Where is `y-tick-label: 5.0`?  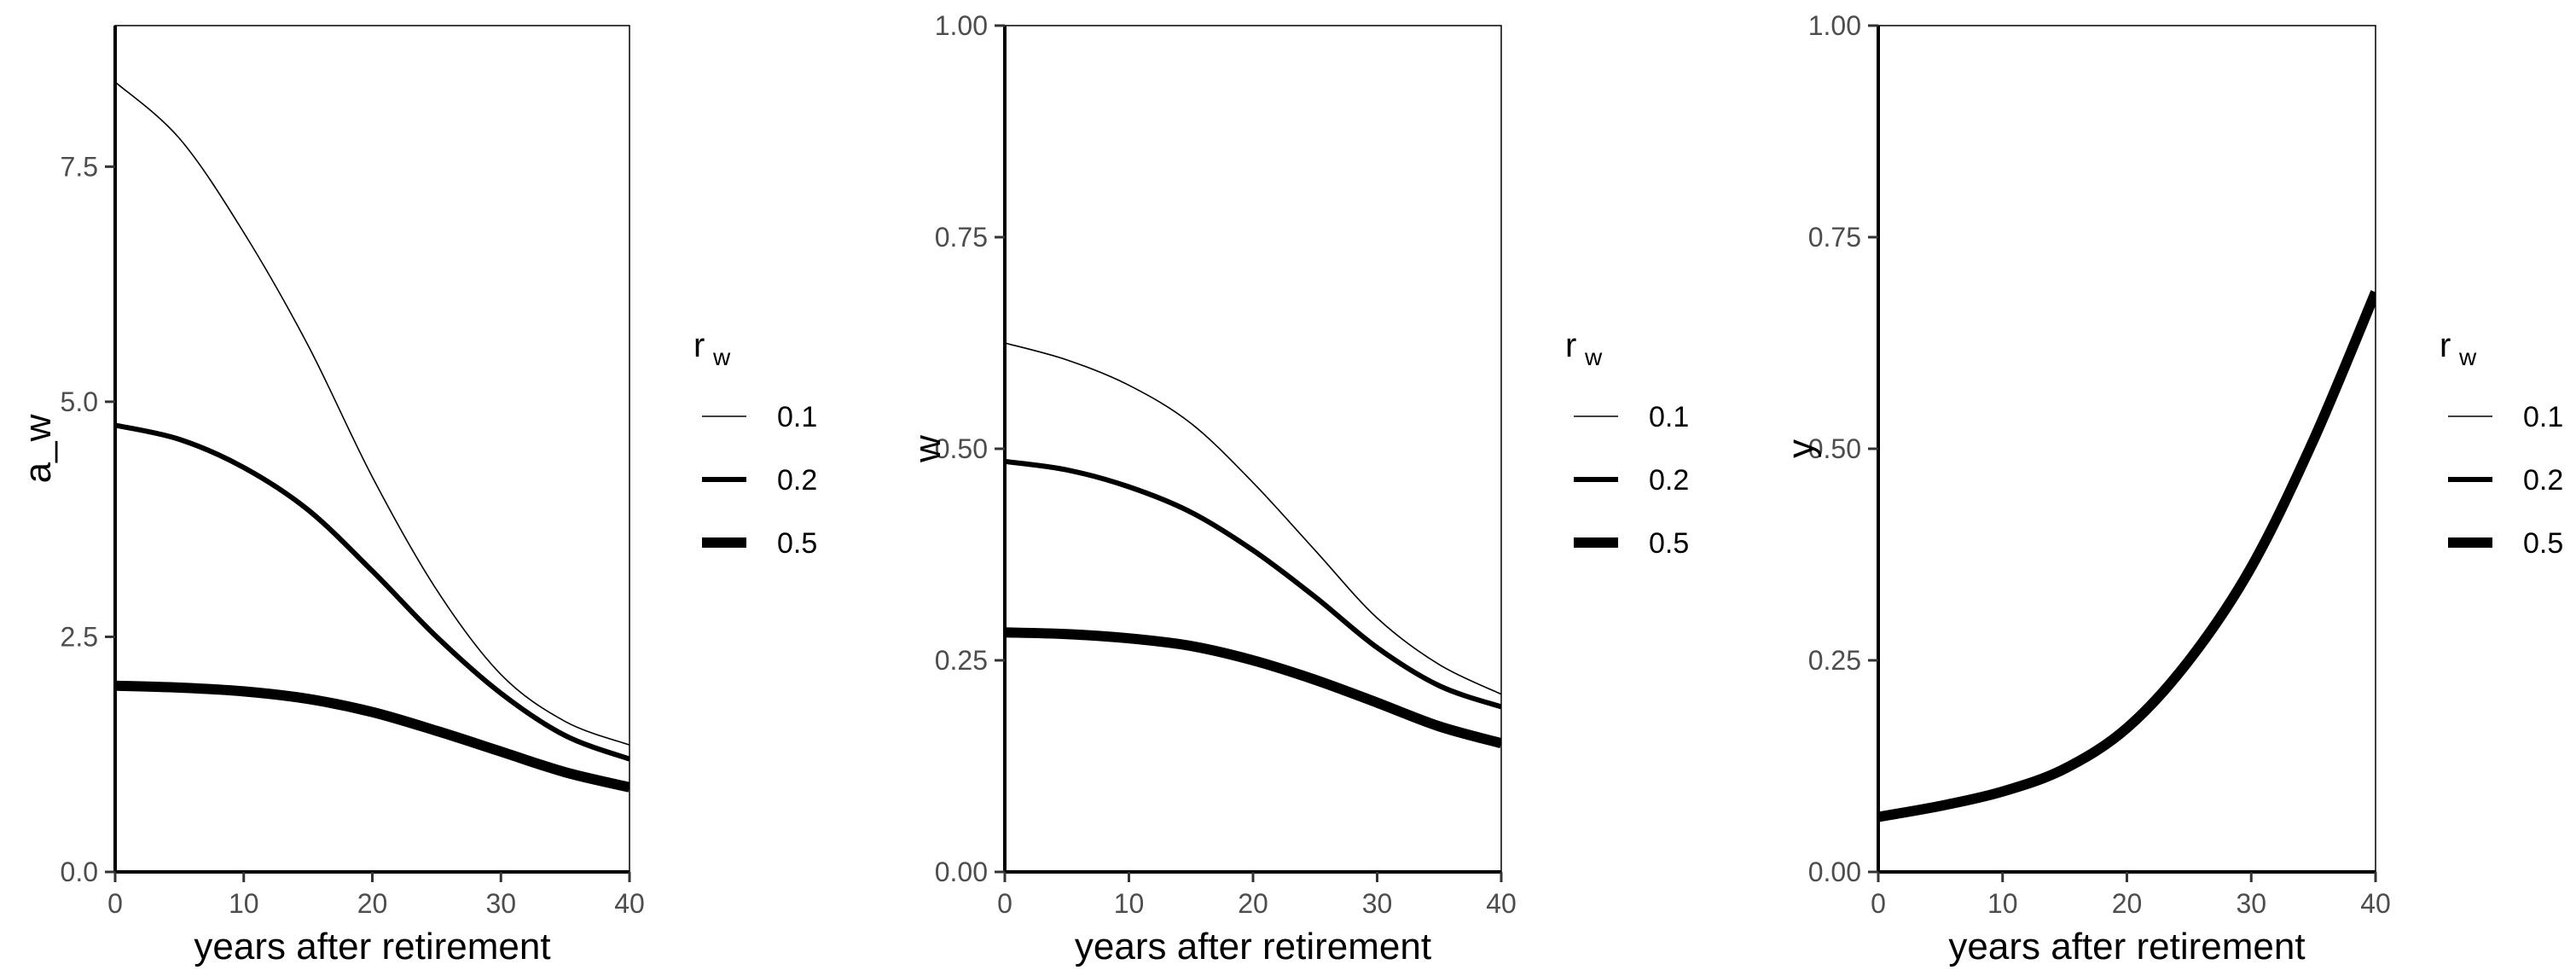
y-tick-label: 5.0 is located at coordinates (79, 402).